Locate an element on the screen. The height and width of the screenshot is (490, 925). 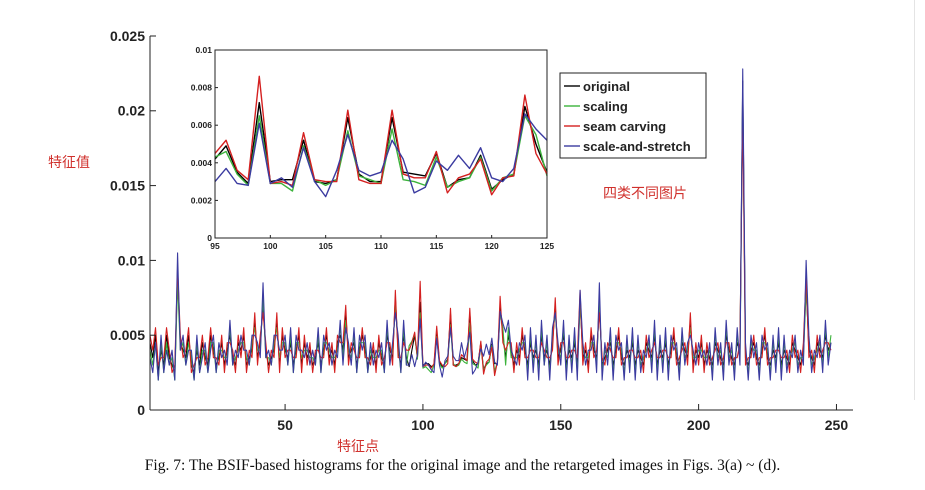
legend-label-seam-carving: seam carving is located at coordinates (624, 126).